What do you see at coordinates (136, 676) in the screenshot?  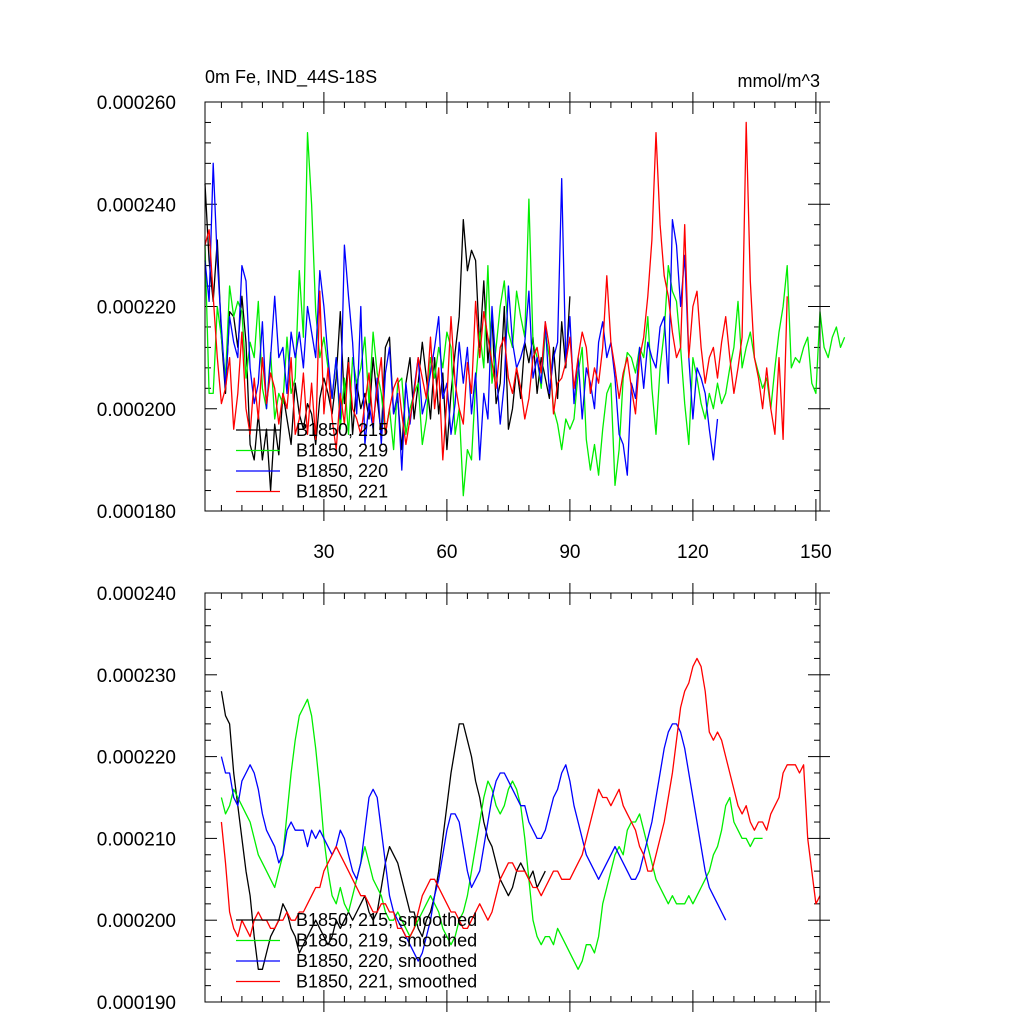 I see `y-tick-label: 0.000230` at bounding box center [136, 676].